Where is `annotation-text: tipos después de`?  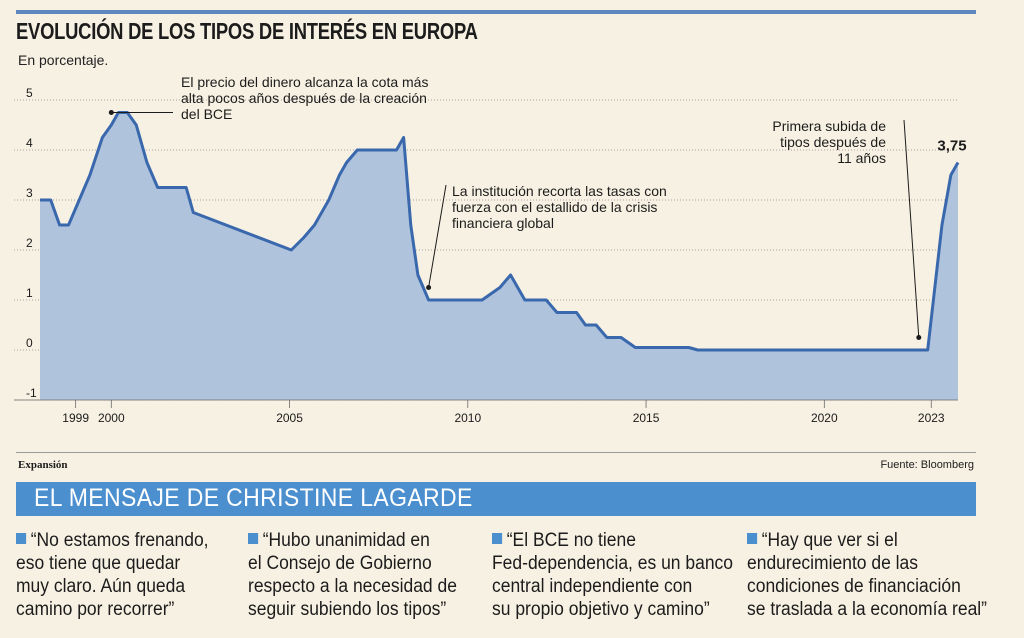
annotation-text: tipos después de is located at coordinates (833, 142).